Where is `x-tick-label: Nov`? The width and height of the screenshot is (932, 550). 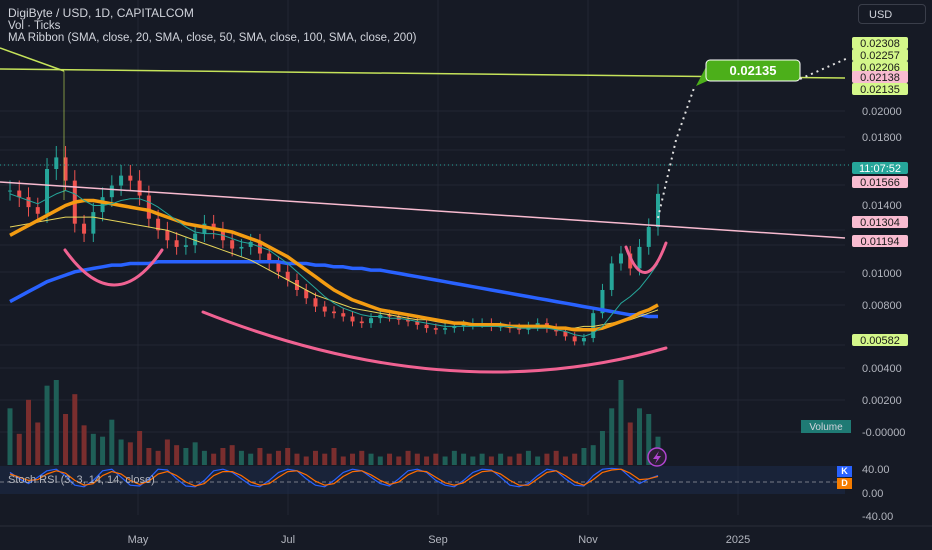
x-tick-label: Nov is located at coordinates (588, 540).